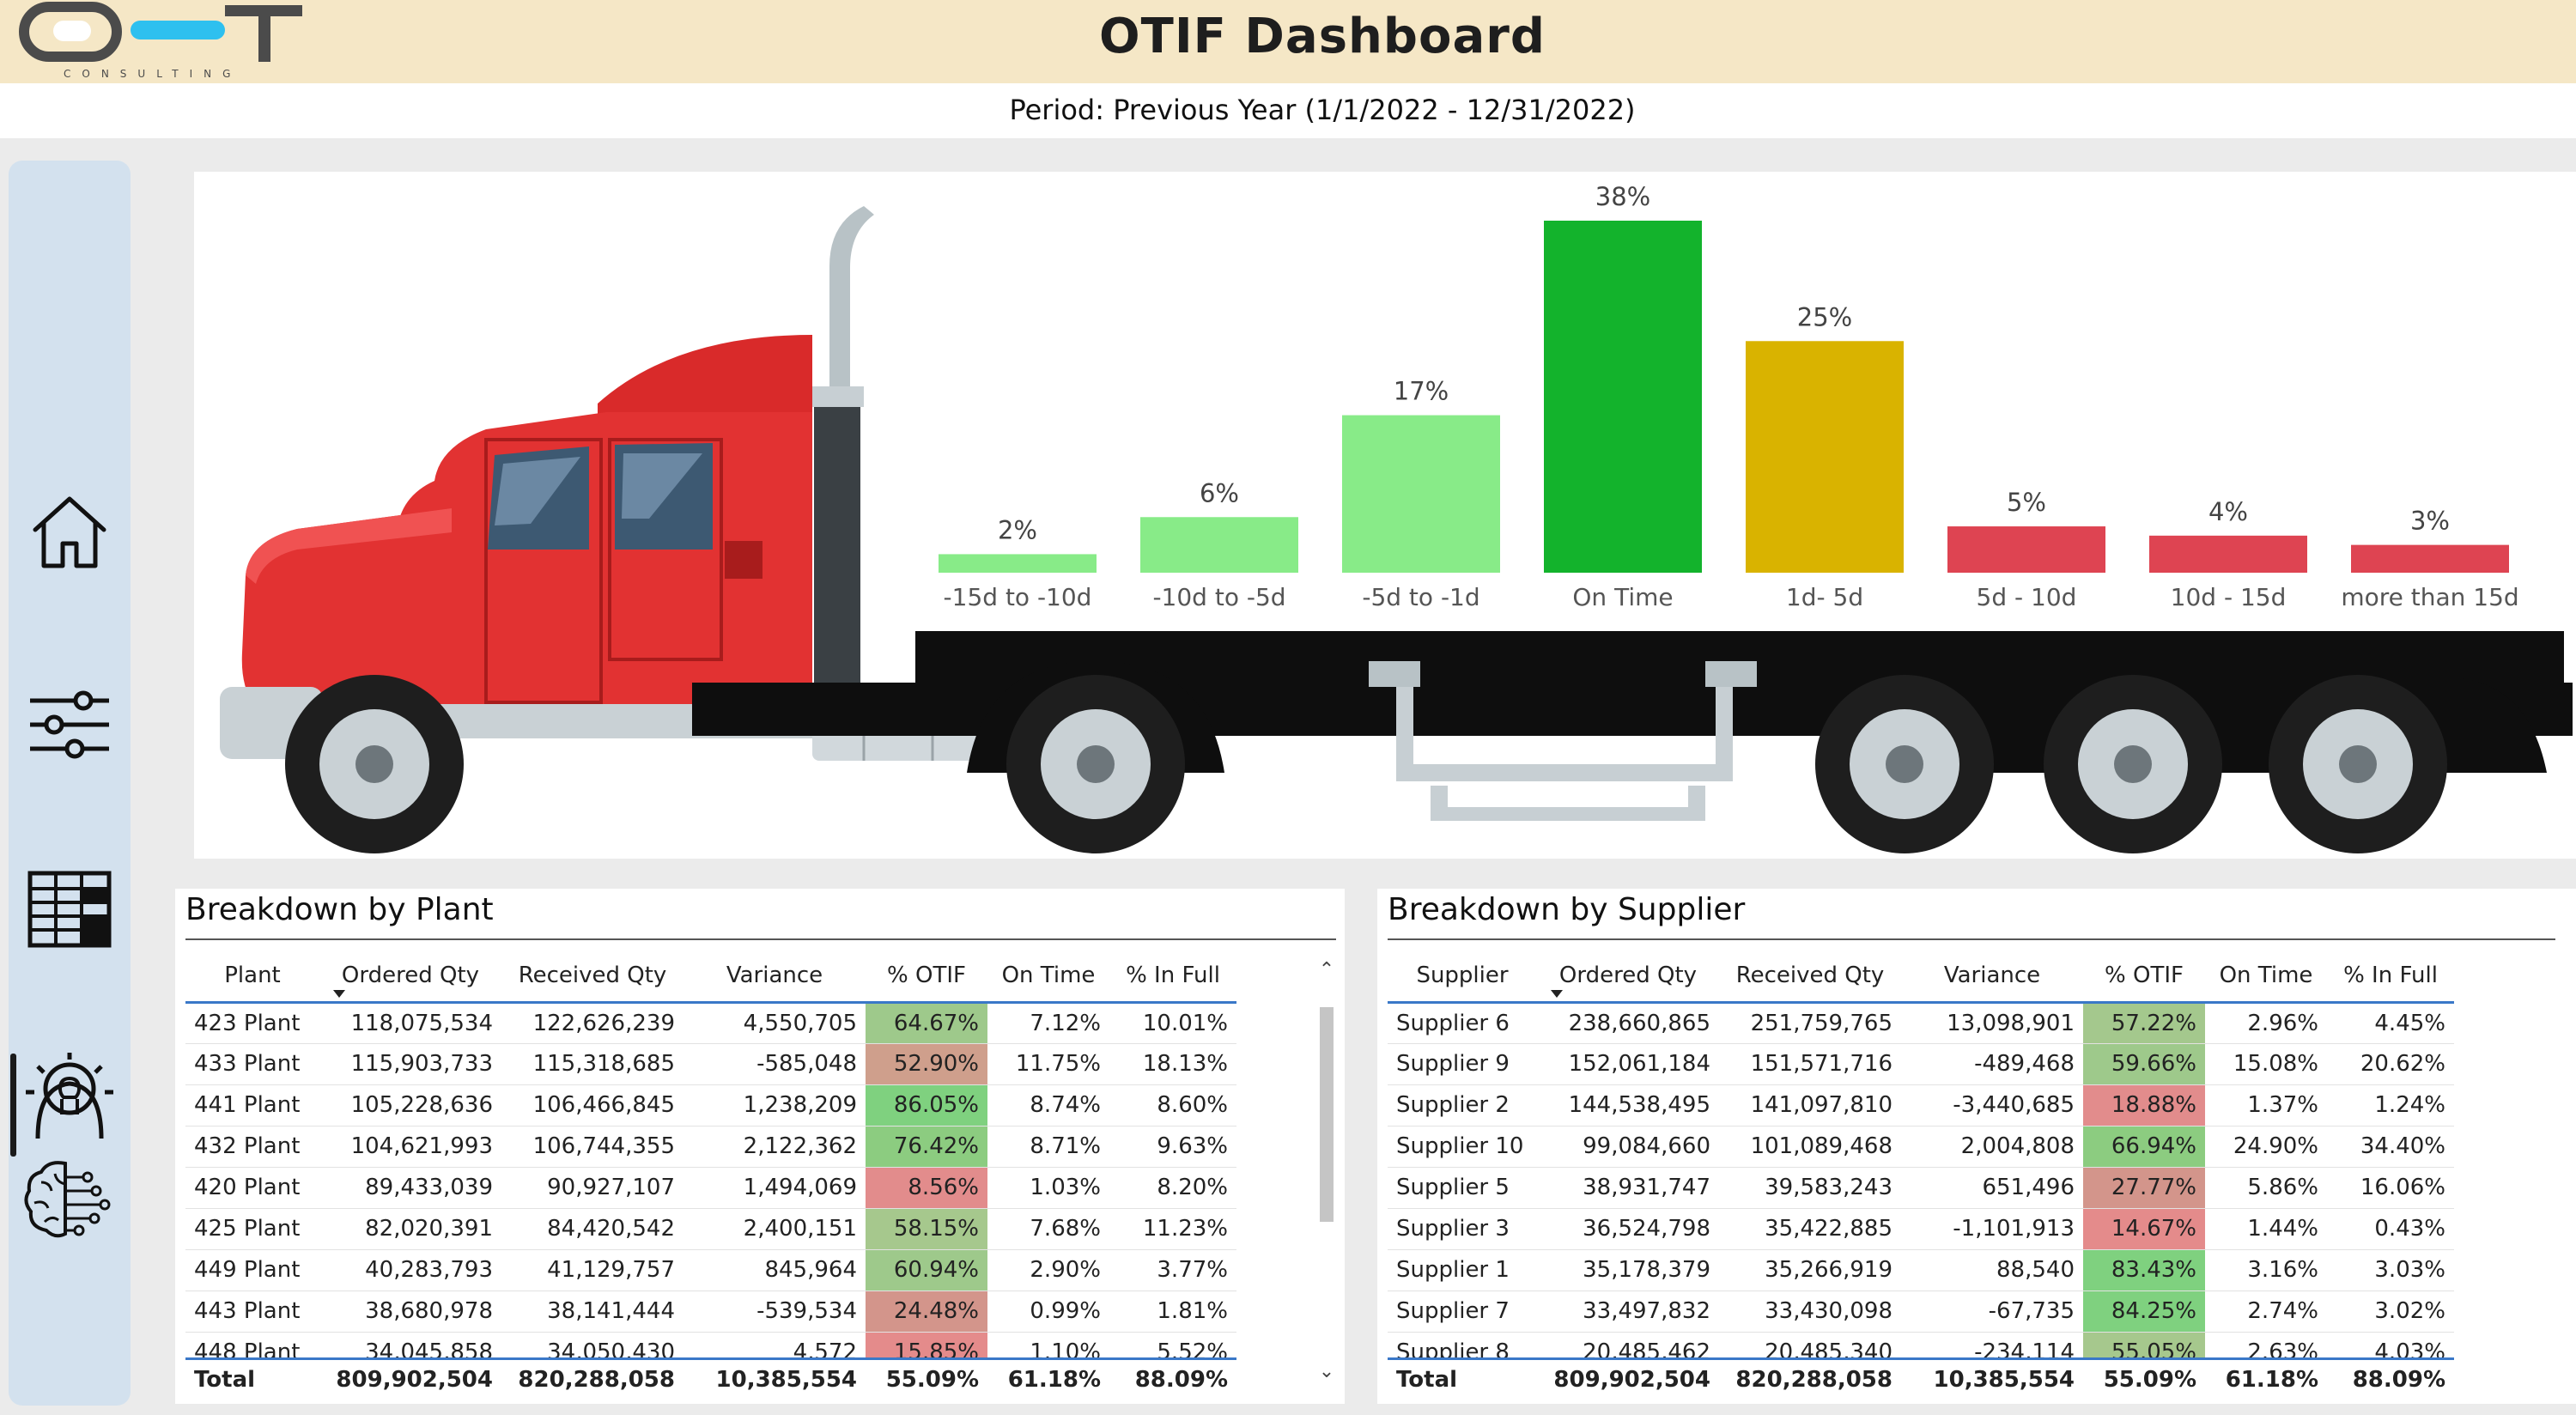 Image resolution: width=2576 pixels, height=1415 pixels. What do you see at coordinates (592, 977) in the screenshot?
I see `plant-header-received-qty: Received Qty` at bounding box center [592, 977].